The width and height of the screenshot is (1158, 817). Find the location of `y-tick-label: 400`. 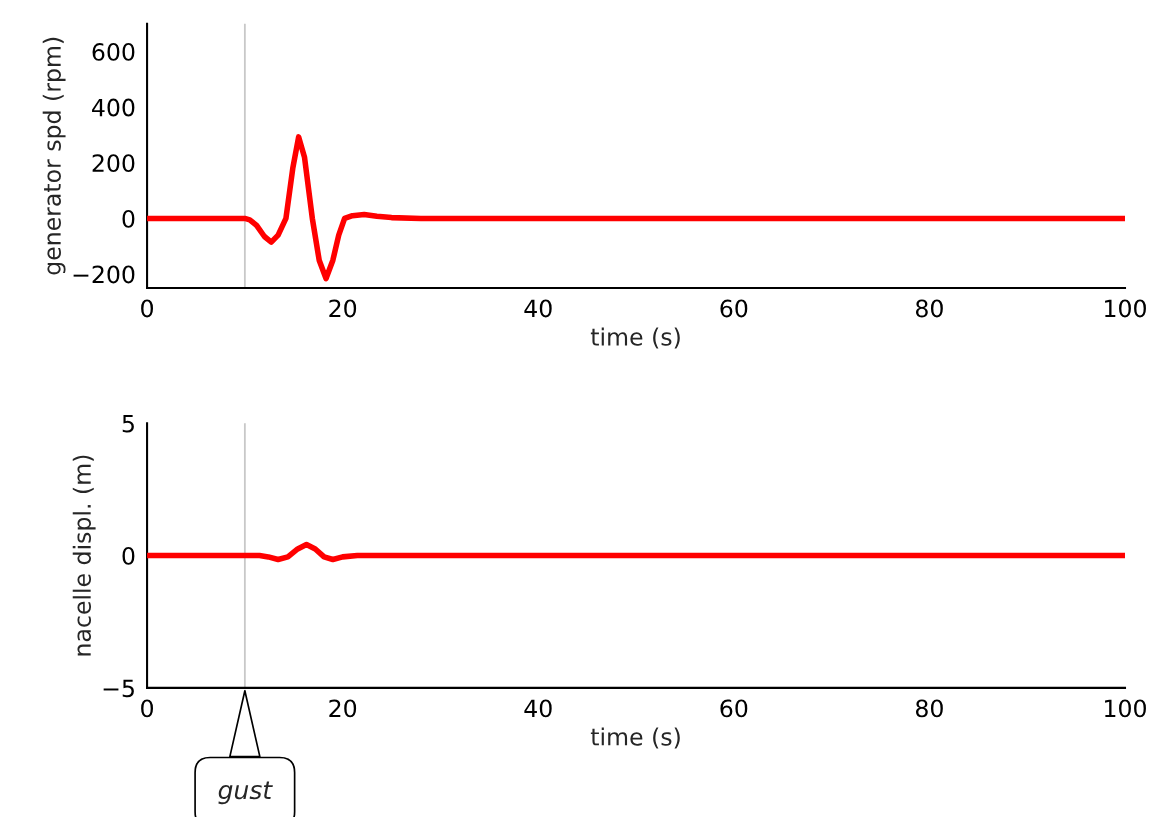

y-tick-label: 400 is located at coordinates (113, 107).